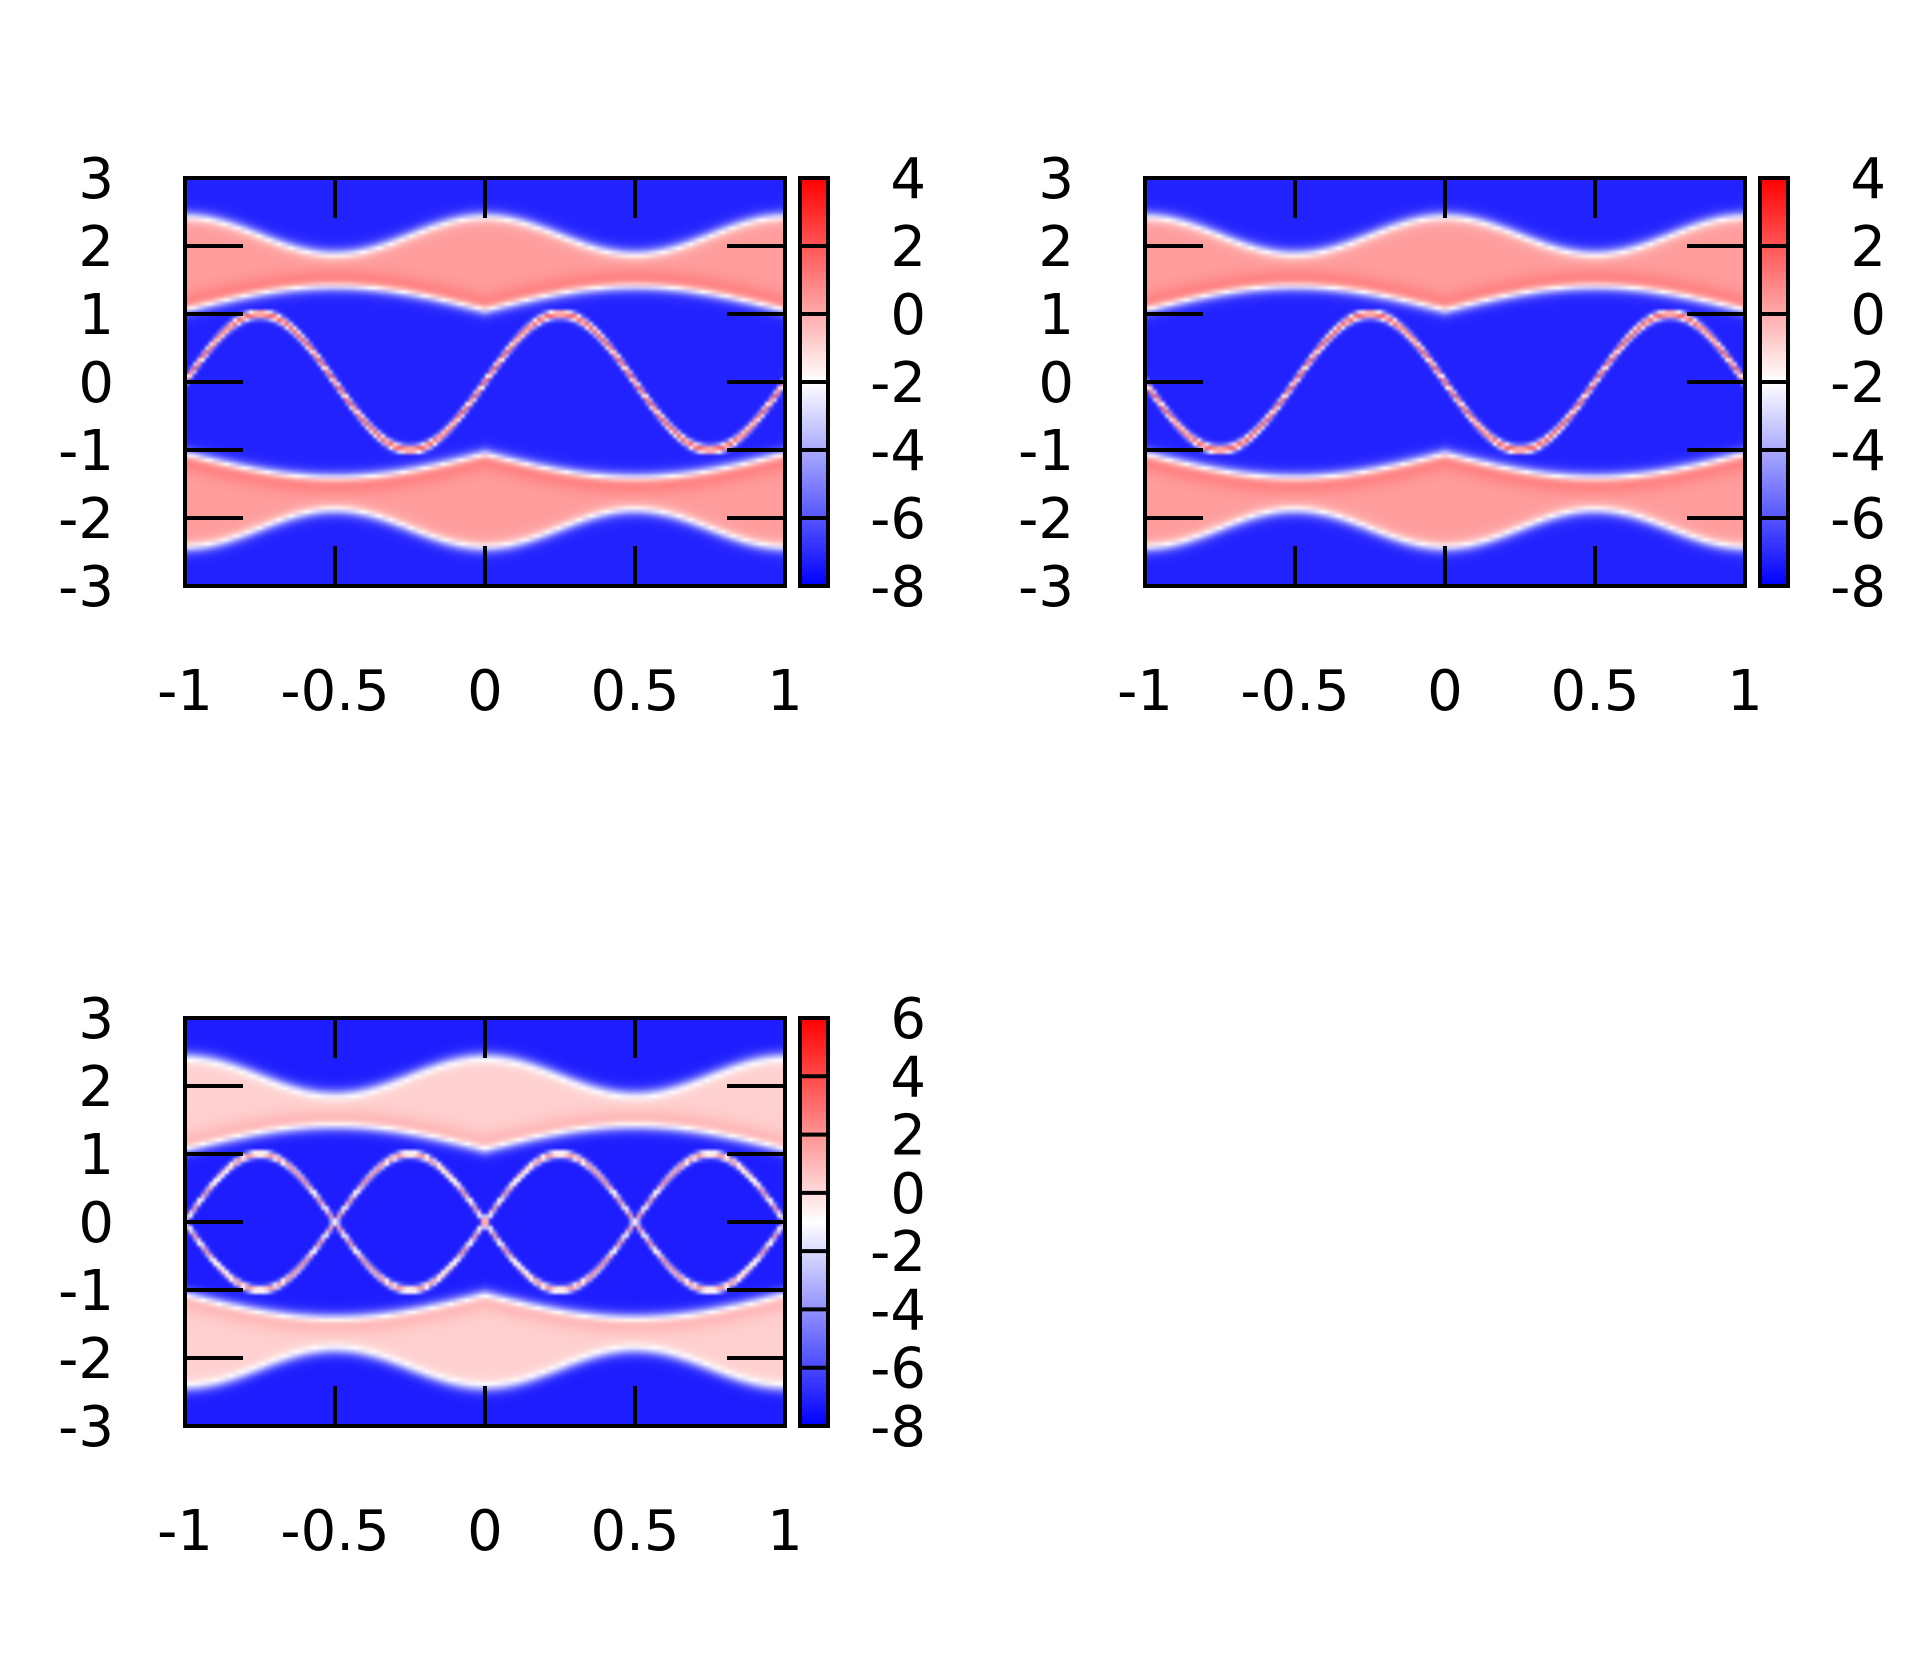 The width and height of the screenshot is (1920, 1680). Describe the element at coordinates (908, 1019) in the screenshot. I see `colorbar-tick-label: 6` at that location.